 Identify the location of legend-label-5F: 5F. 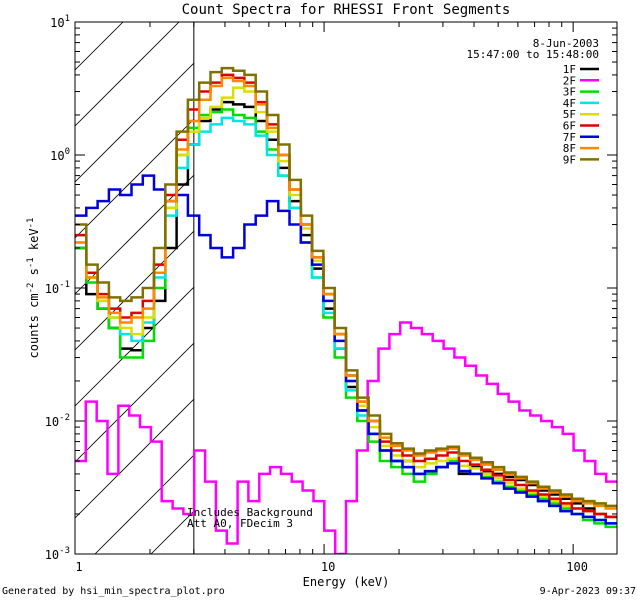
(569, 114).